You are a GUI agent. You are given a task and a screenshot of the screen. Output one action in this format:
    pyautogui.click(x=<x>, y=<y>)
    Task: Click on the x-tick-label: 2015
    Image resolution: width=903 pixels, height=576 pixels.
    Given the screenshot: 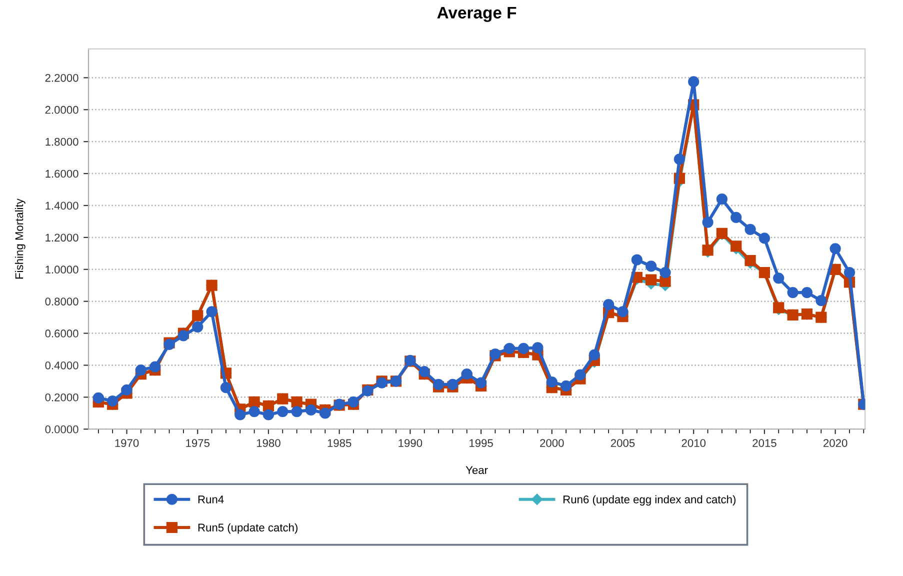 What is the action you would take?
    pyautogui.click(x=764, y=443)
    